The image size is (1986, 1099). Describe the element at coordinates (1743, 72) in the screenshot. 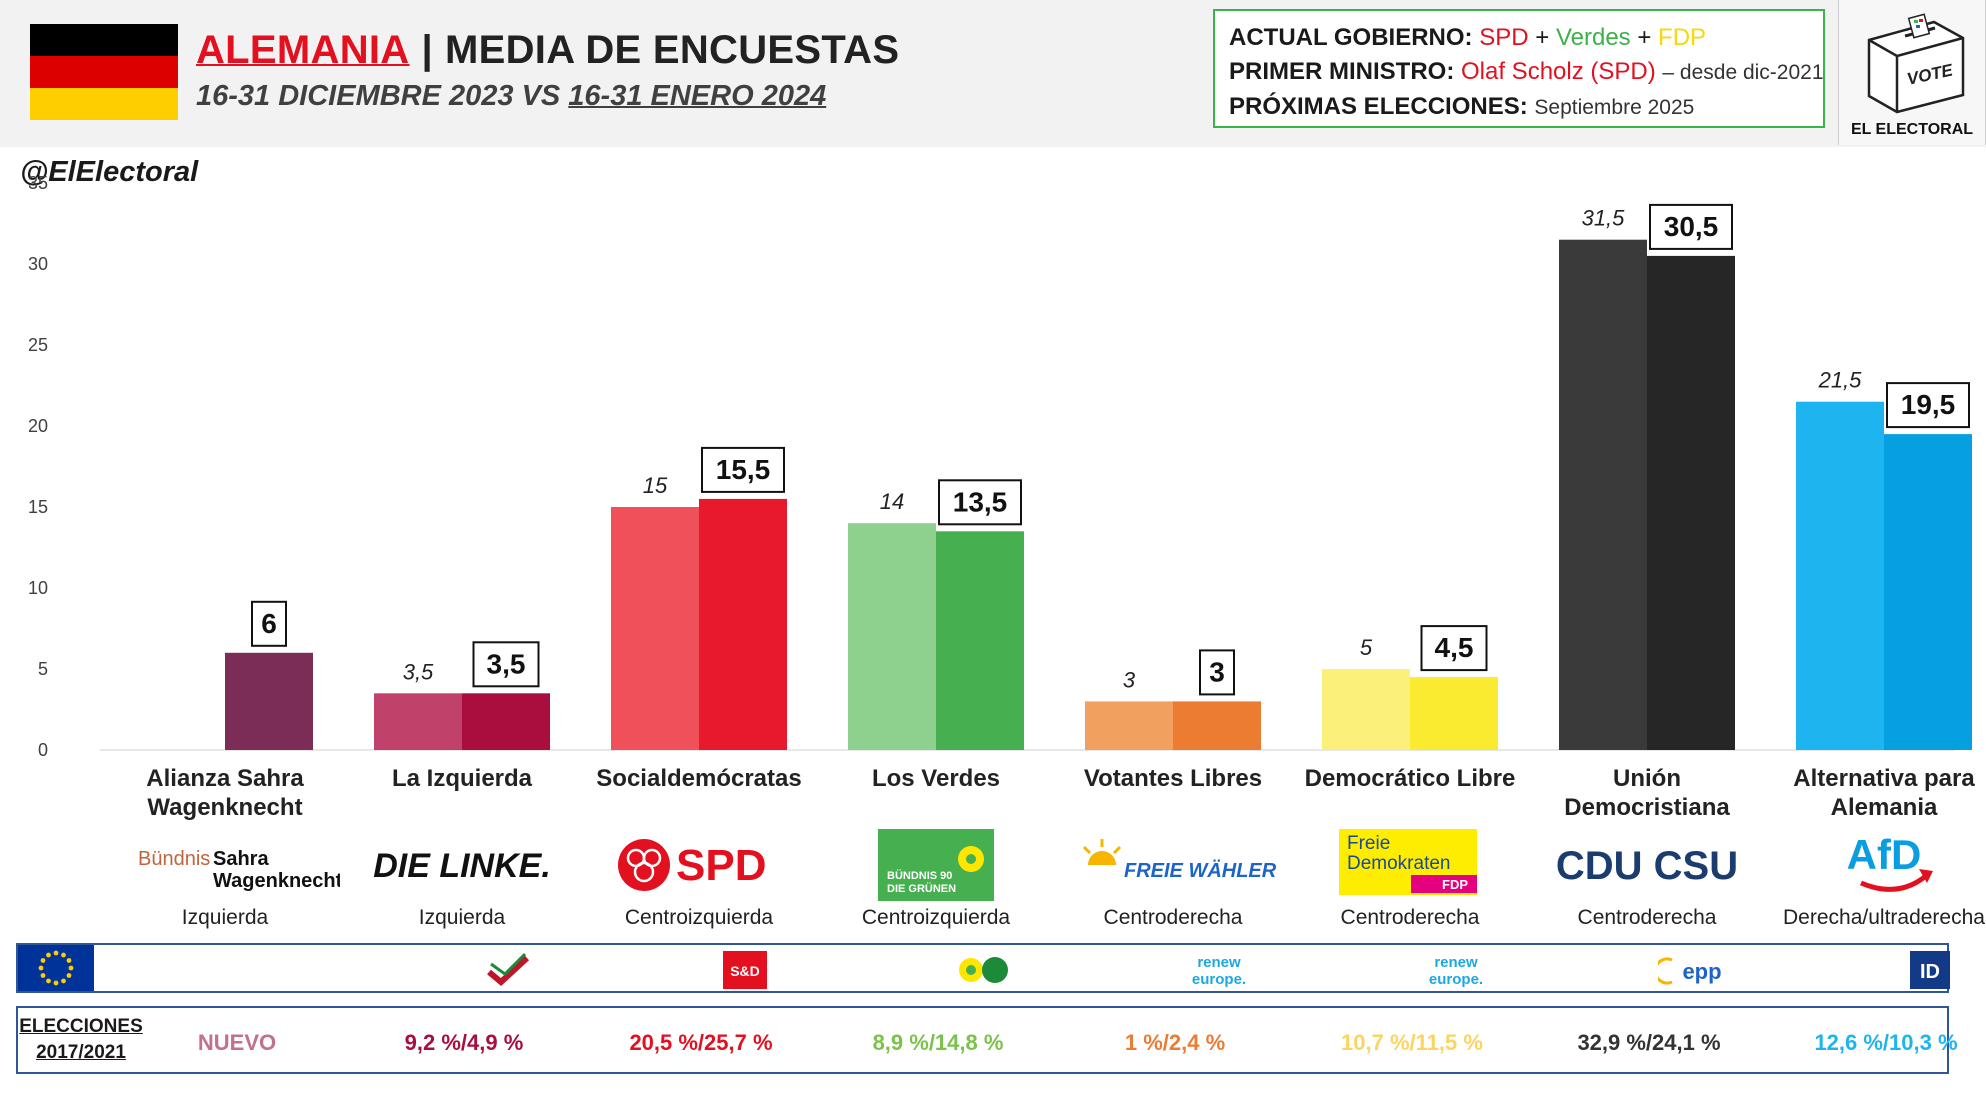

I see `pm-since: – desde dic-2021` at that location.